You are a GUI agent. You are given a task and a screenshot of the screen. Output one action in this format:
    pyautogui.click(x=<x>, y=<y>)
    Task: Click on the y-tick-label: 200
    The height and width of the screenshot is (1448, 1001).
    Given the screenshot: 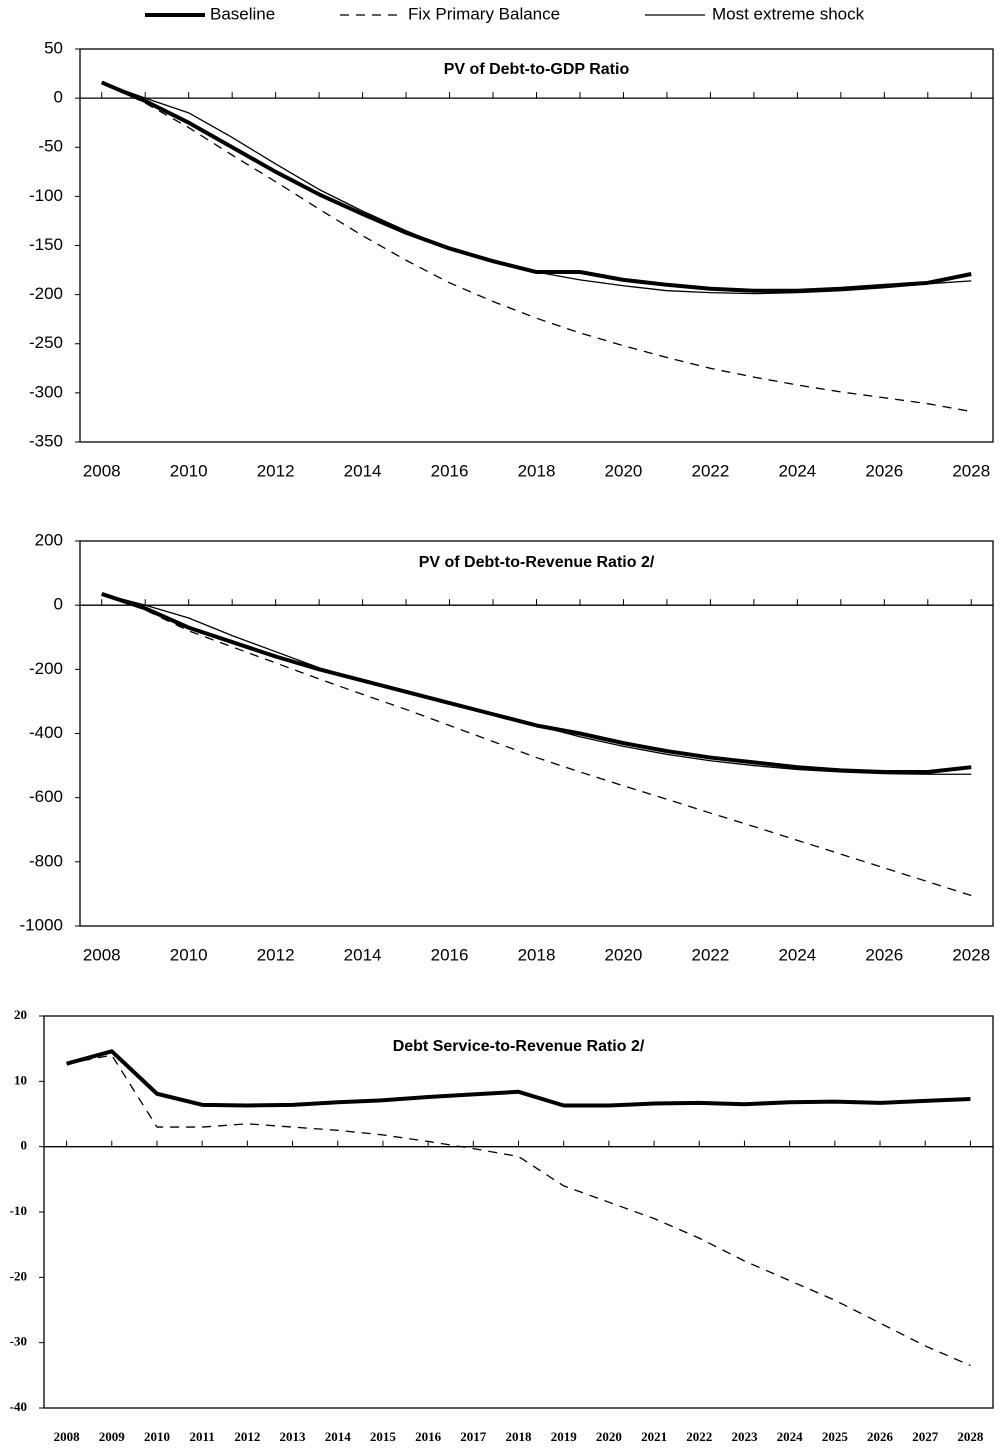 What is the action you would take?
    pyautogui.click(x=49, y=539)
    